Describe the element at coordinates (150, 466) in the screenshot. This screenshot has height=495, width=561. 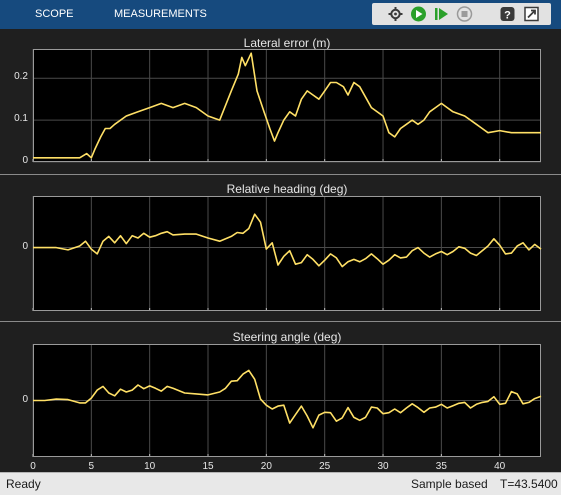
I see `x-tick-label: 10` at that location.